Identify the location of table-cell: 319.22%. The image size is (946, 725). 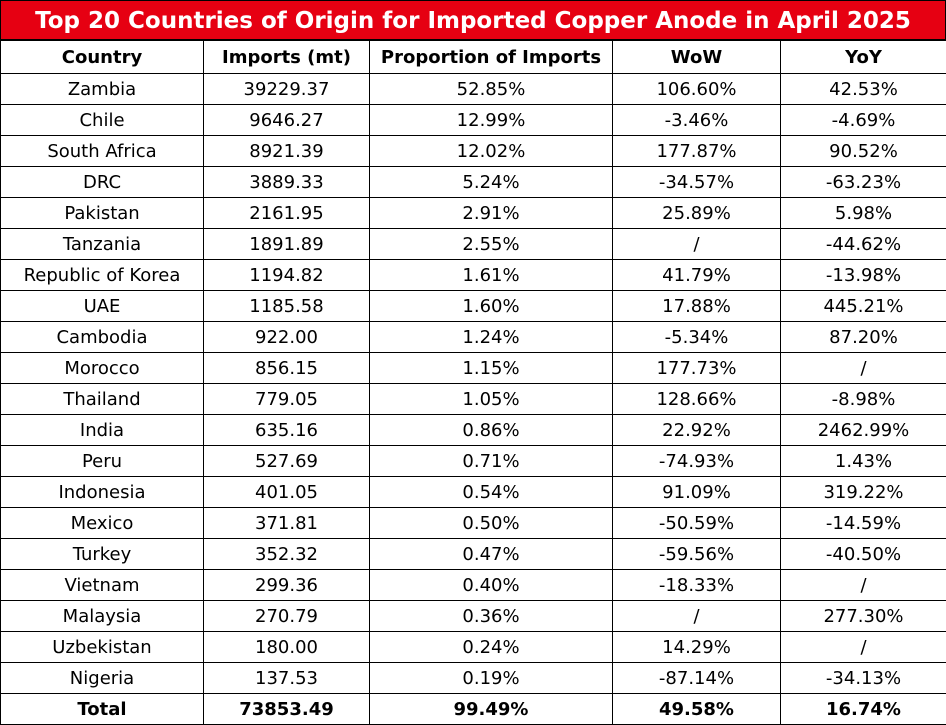
(863, 492).